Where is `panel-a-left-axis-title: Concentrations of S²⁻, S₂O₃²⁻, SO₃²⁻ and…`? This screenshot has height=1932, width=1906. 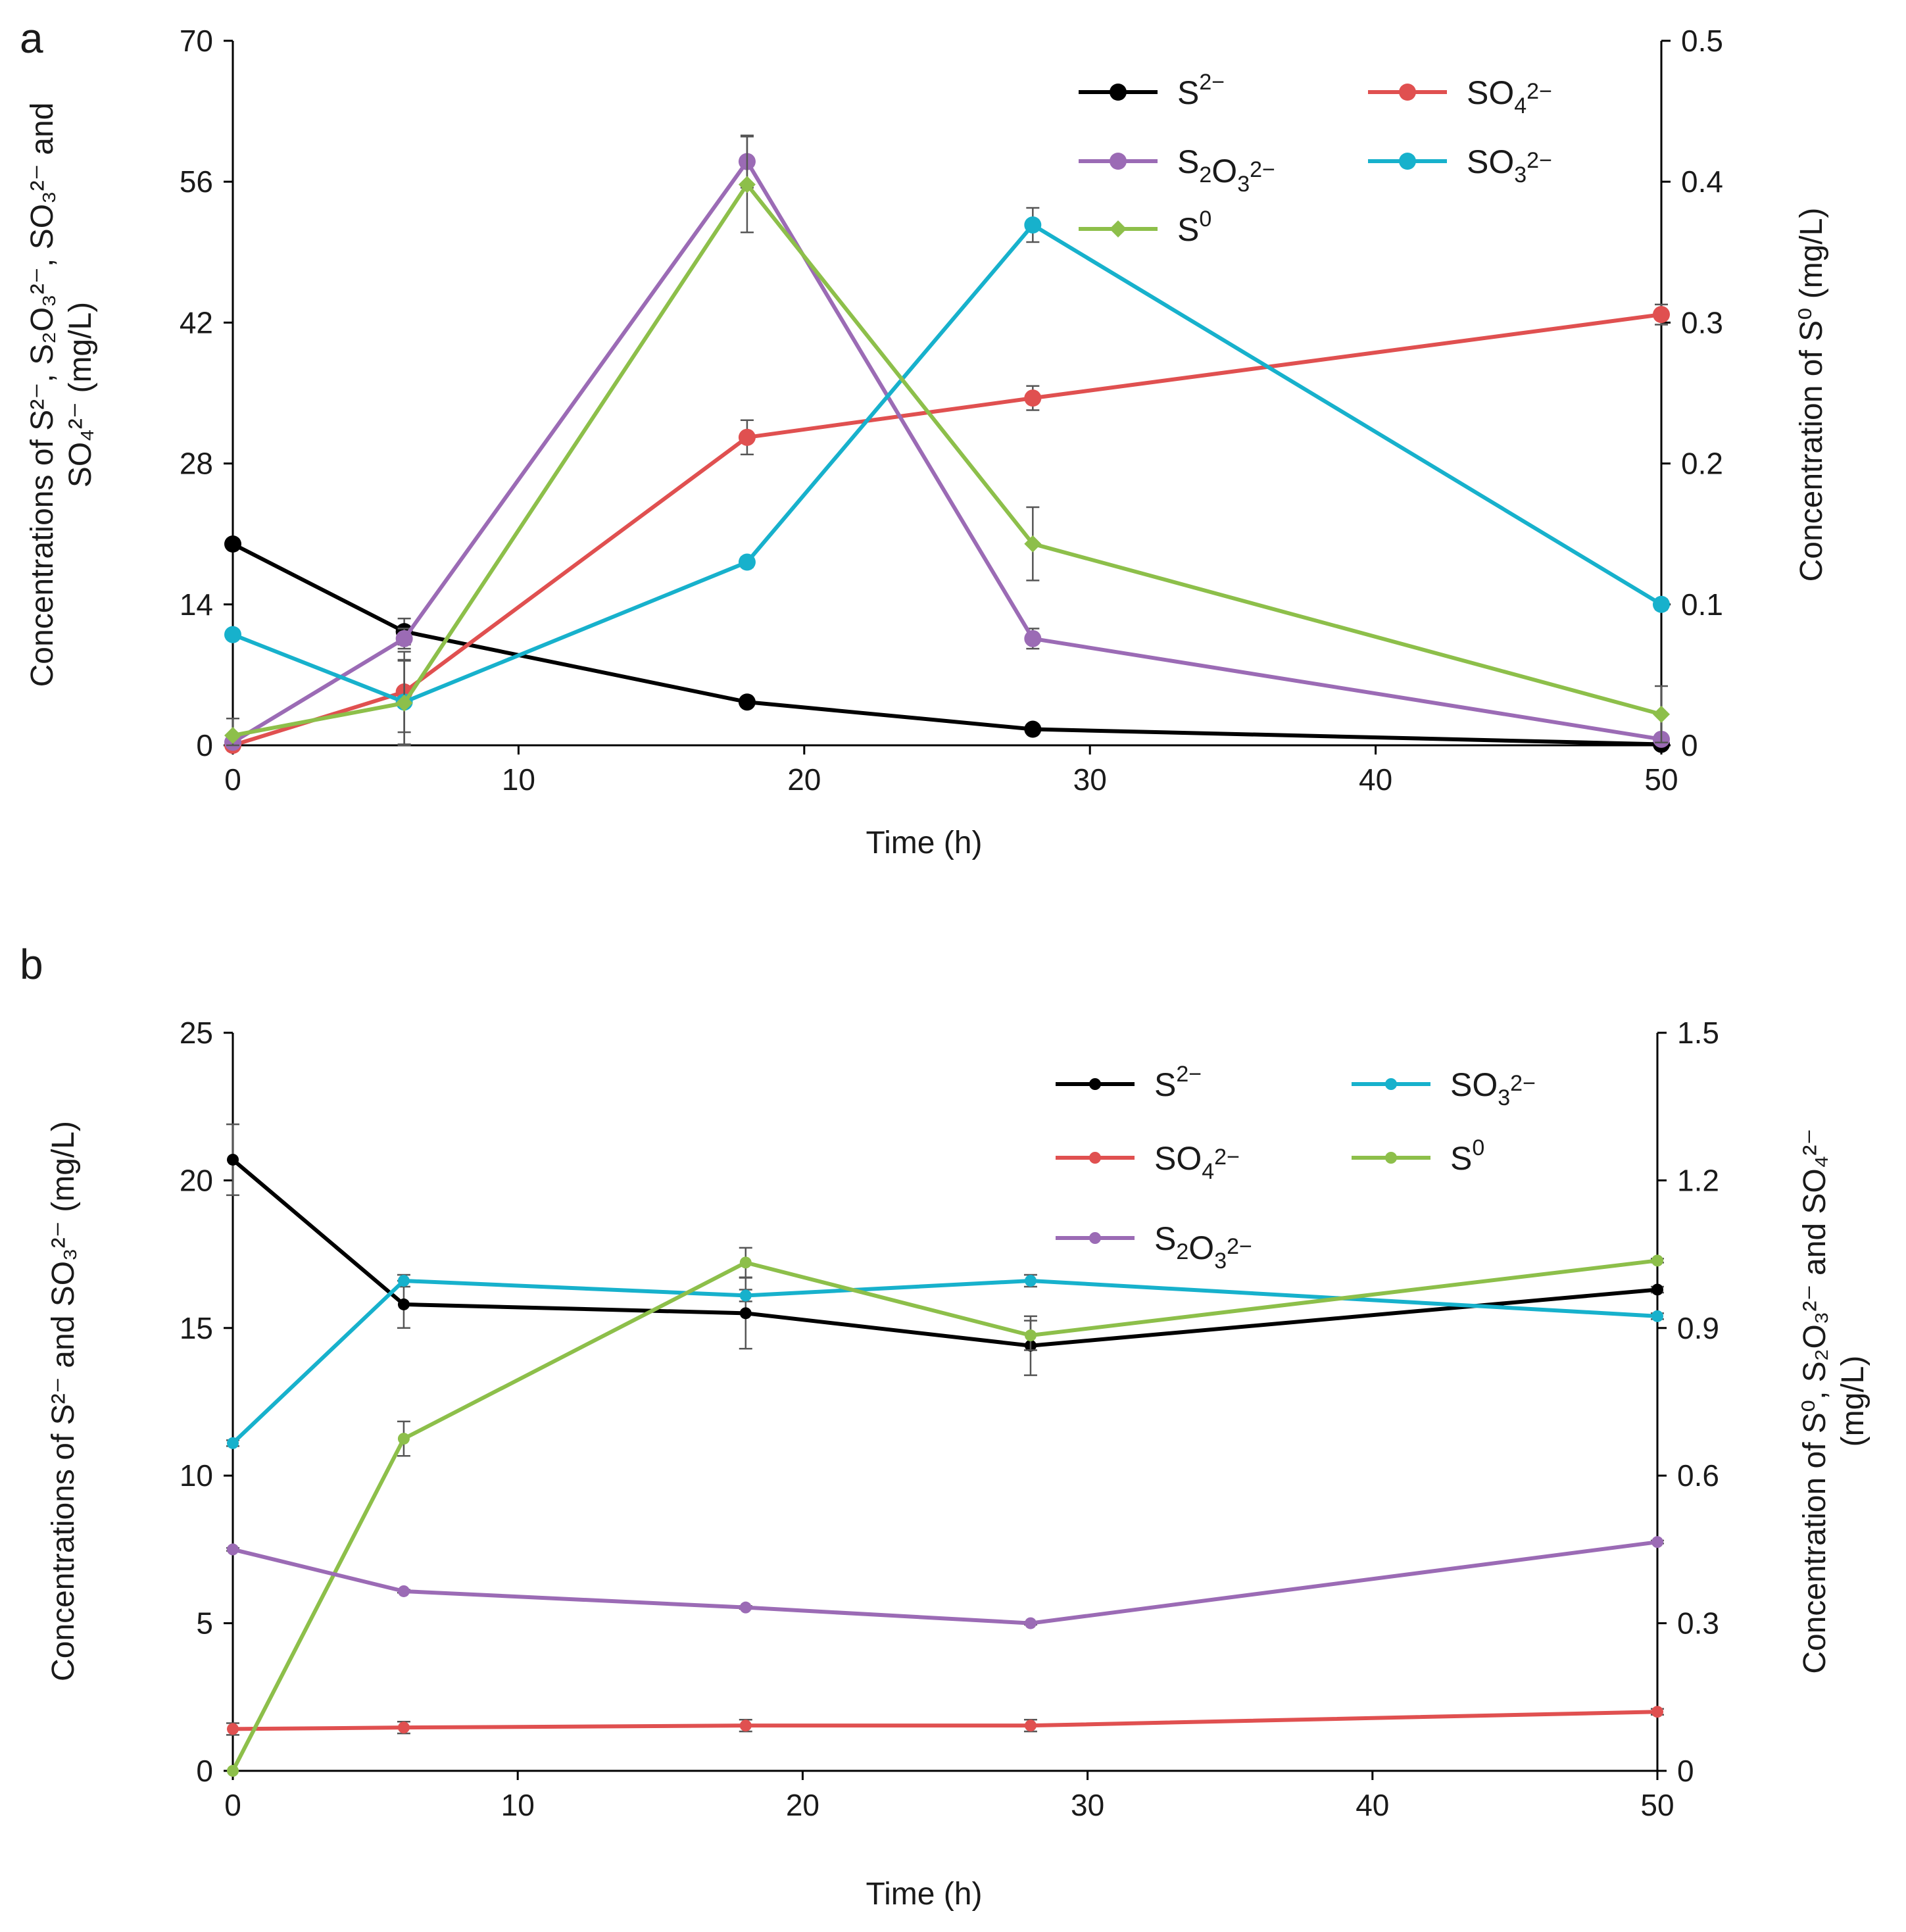
panel-a-left-axis-title: Concentrations of S²⁻, S₂O₃²⁻, SO₃²⁻ and… is located at coordinates (61, 395).